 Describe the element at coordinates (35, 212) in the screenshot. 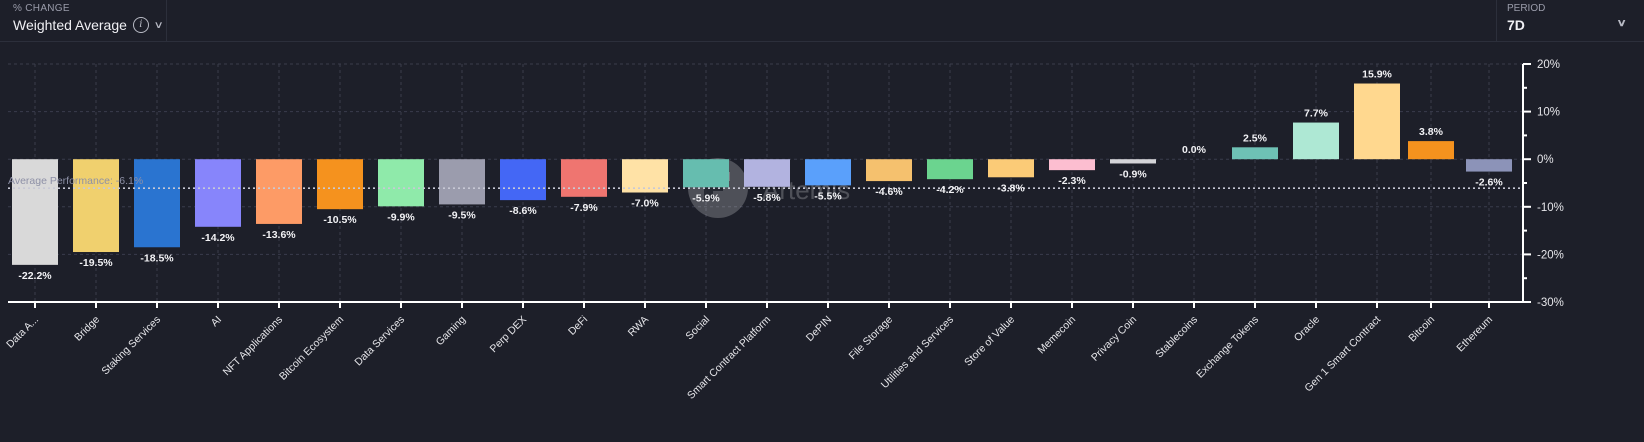

I see `bar-data-a-` at that location.